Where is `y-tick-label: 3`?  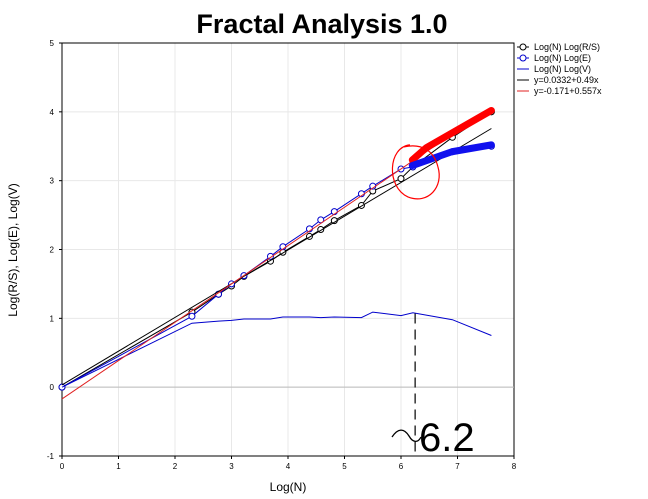 y-tick-label: 3 is located at coordinates (52, 181).